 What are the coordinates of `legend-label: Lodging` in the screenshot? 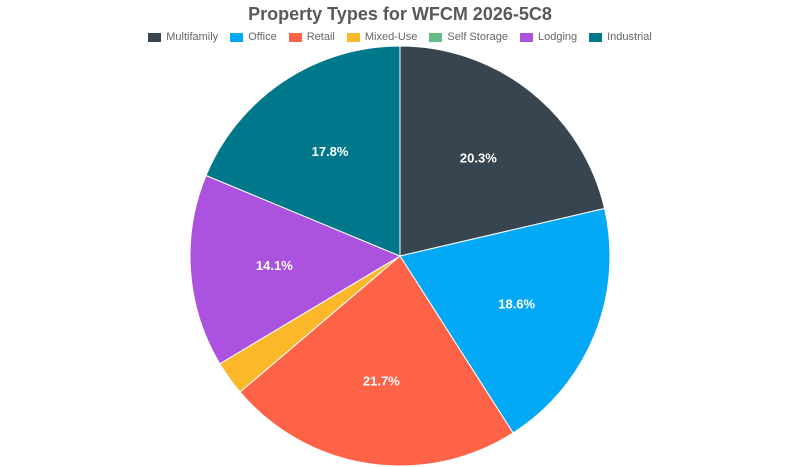 It's located at (557, 37).